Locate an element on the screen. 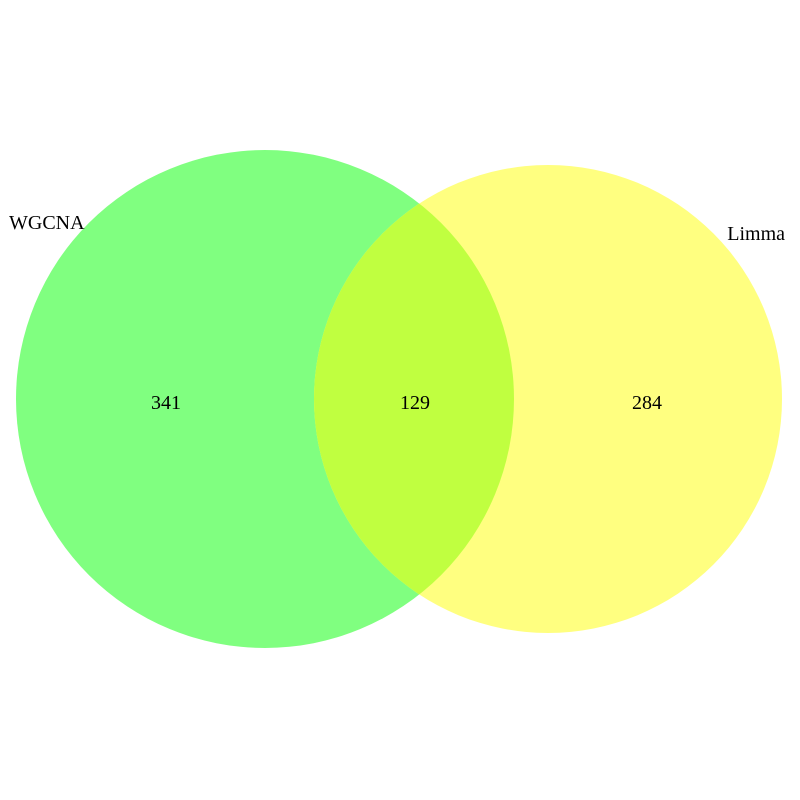  set-label-wgcna: WGCNA is located at coordinates (47, 223).